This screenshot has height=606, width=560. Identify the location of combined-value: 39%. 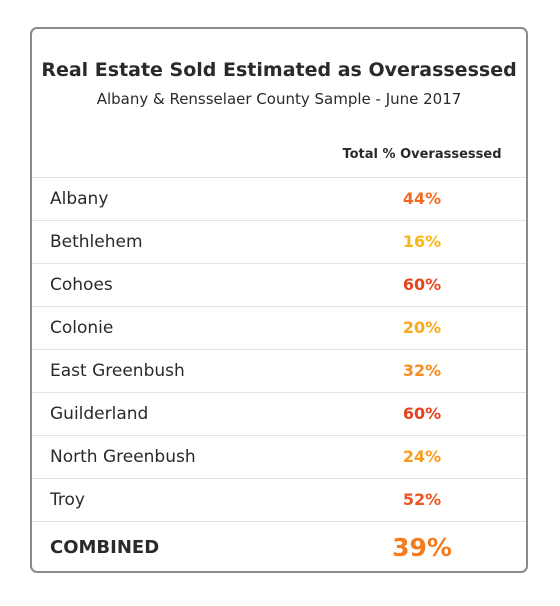
(422, 547).